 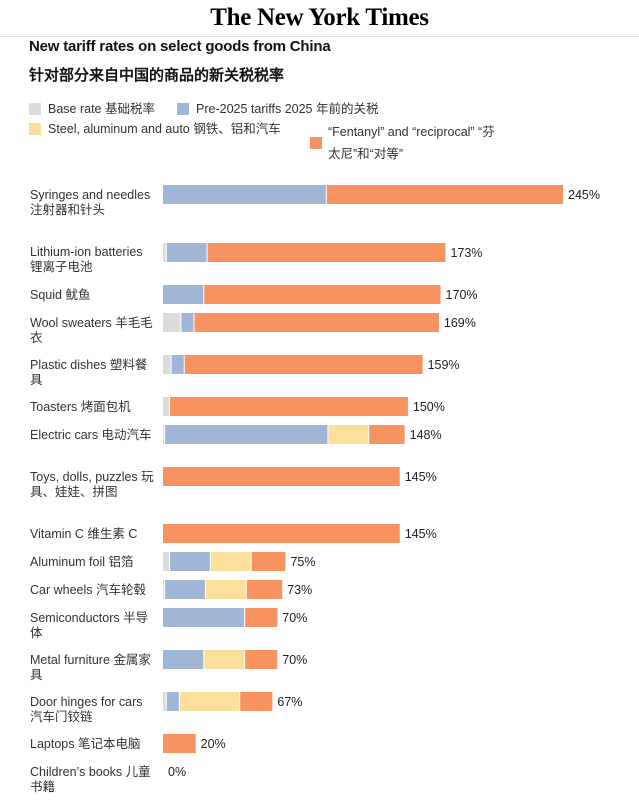 What do you see at coordinates (157, 75) in the screenshot?
I see `chart-subtitle: 针对部分来自中国的商品的新关税税率` at bounding box center [157, 75].